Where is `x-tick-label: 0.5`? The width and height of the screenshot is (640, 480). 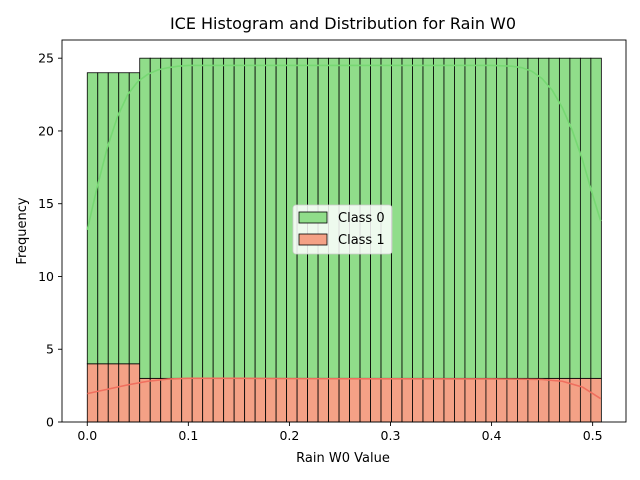
x-tick-label: 0.5 is located at coordinates (593, 435).